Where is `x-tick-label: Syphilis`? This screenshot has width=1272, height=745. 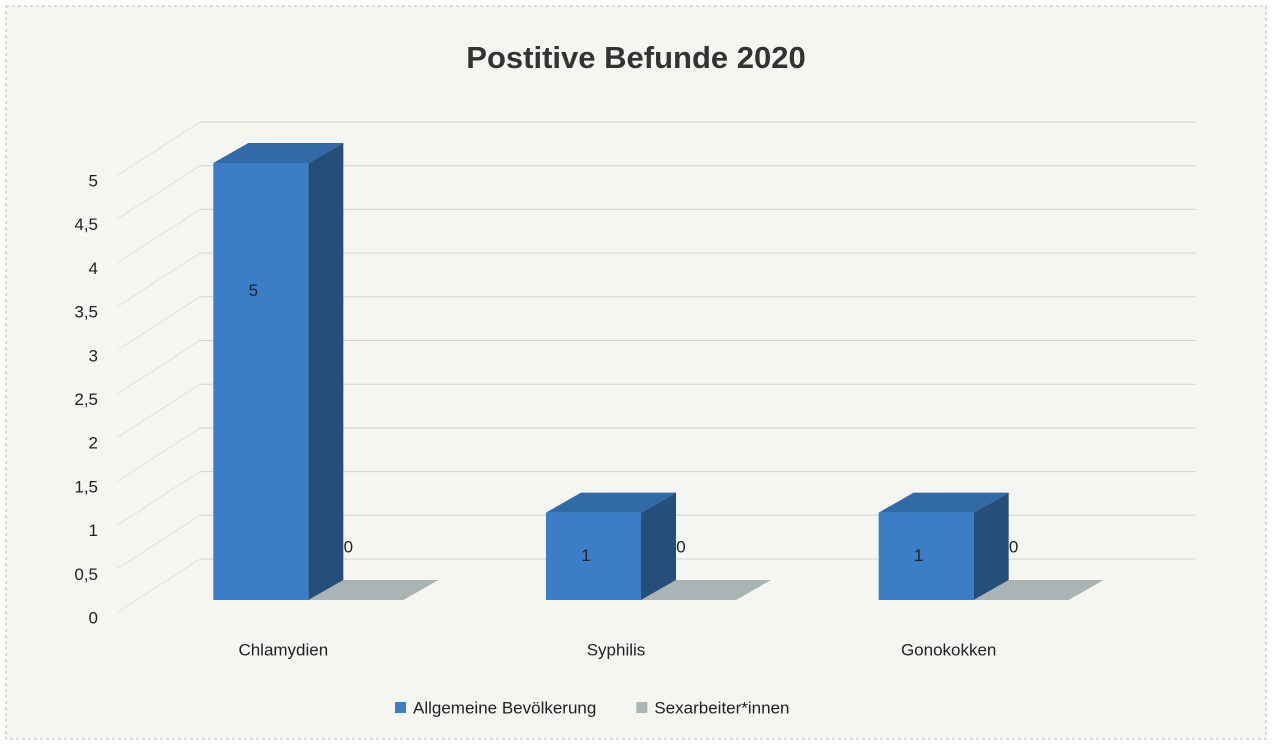 x-tick-label: Syphilis is located at coordinates (616, 649).